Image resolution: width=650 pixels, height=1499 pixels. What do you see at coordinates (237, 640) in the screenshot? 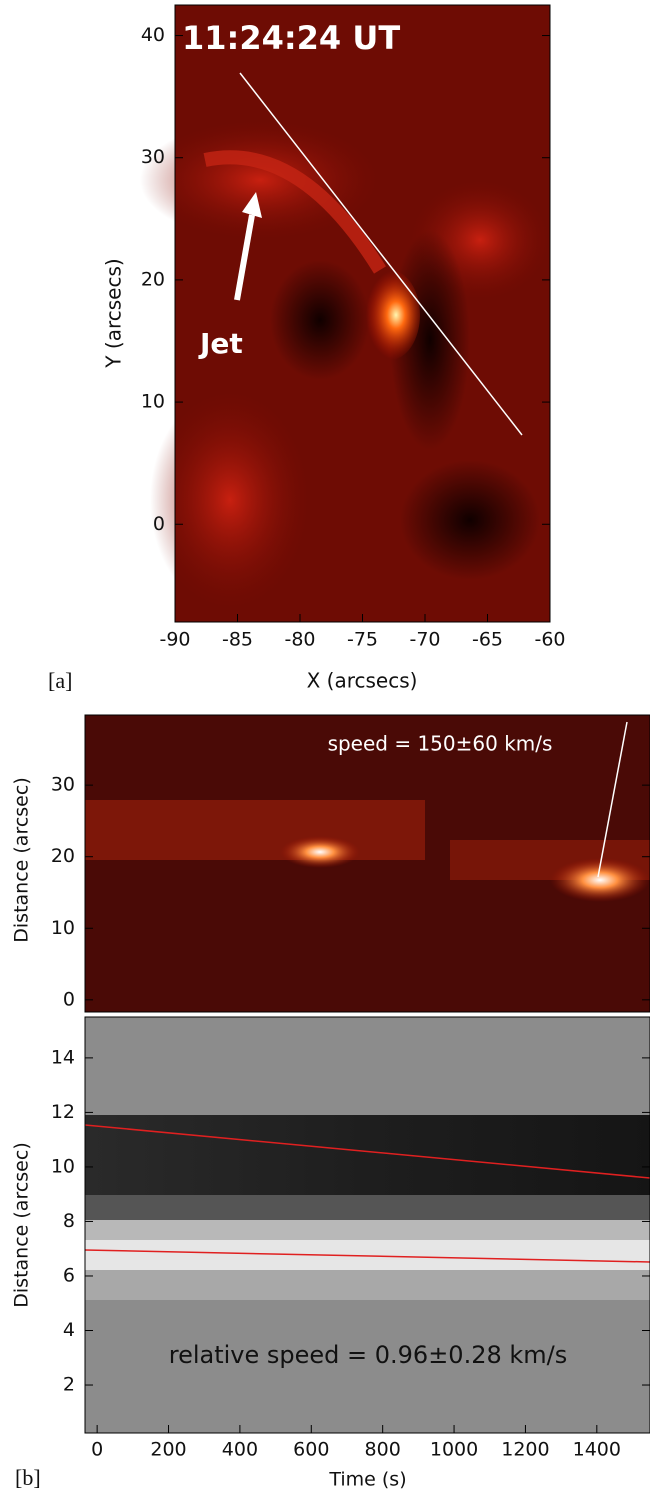
I see `x-tick-label: -85` at bounding box center [237, 640].